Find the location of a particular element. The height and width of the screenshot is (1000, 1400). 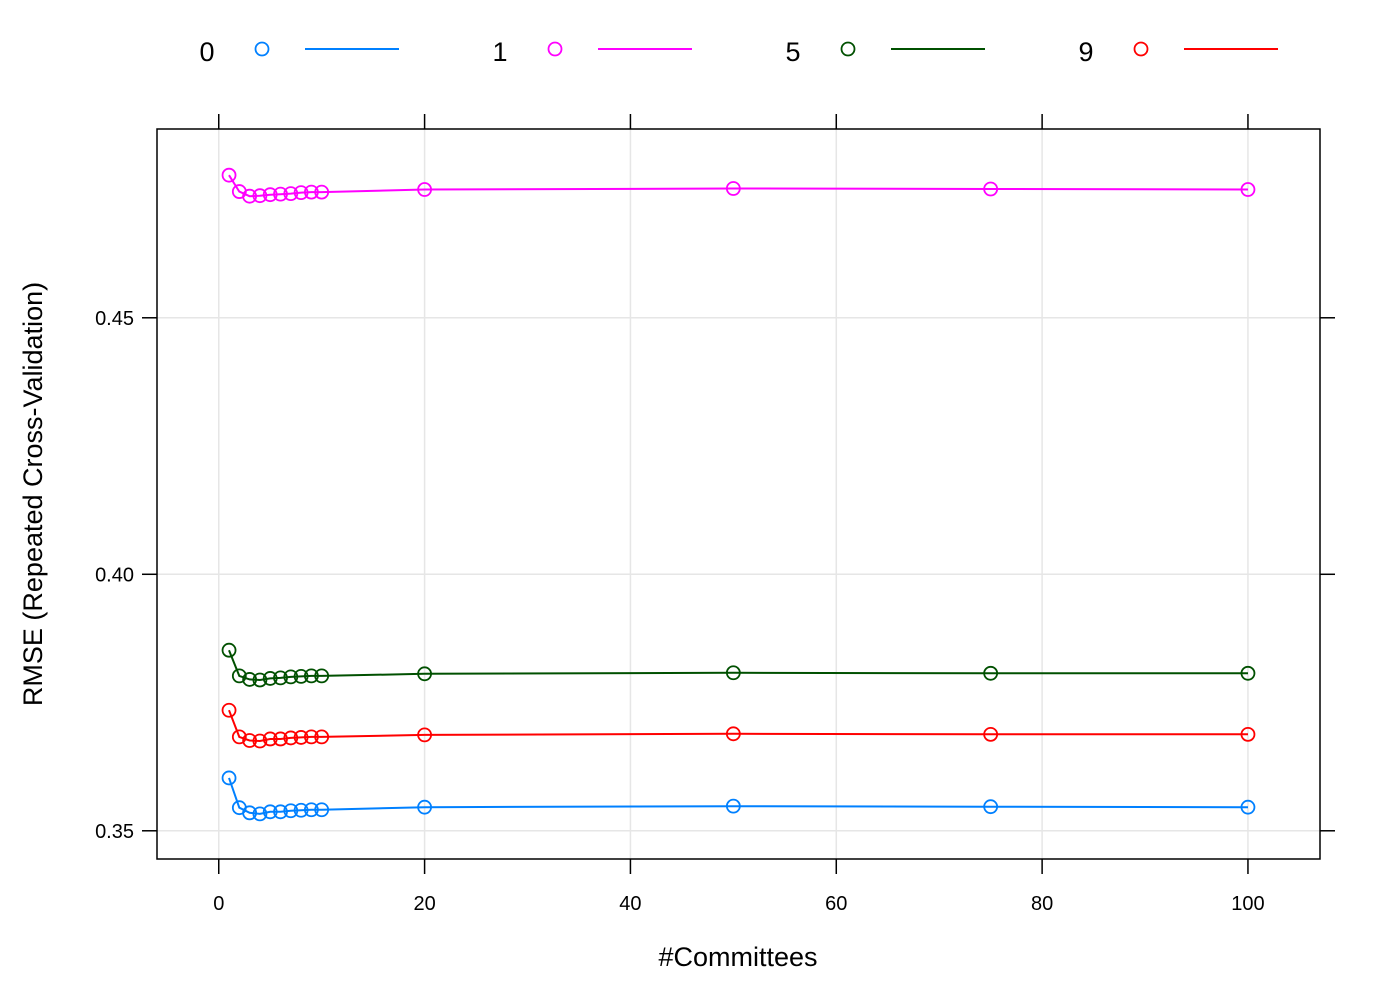

y-tick-label: 0.35 is located at coordinates (114, 832).